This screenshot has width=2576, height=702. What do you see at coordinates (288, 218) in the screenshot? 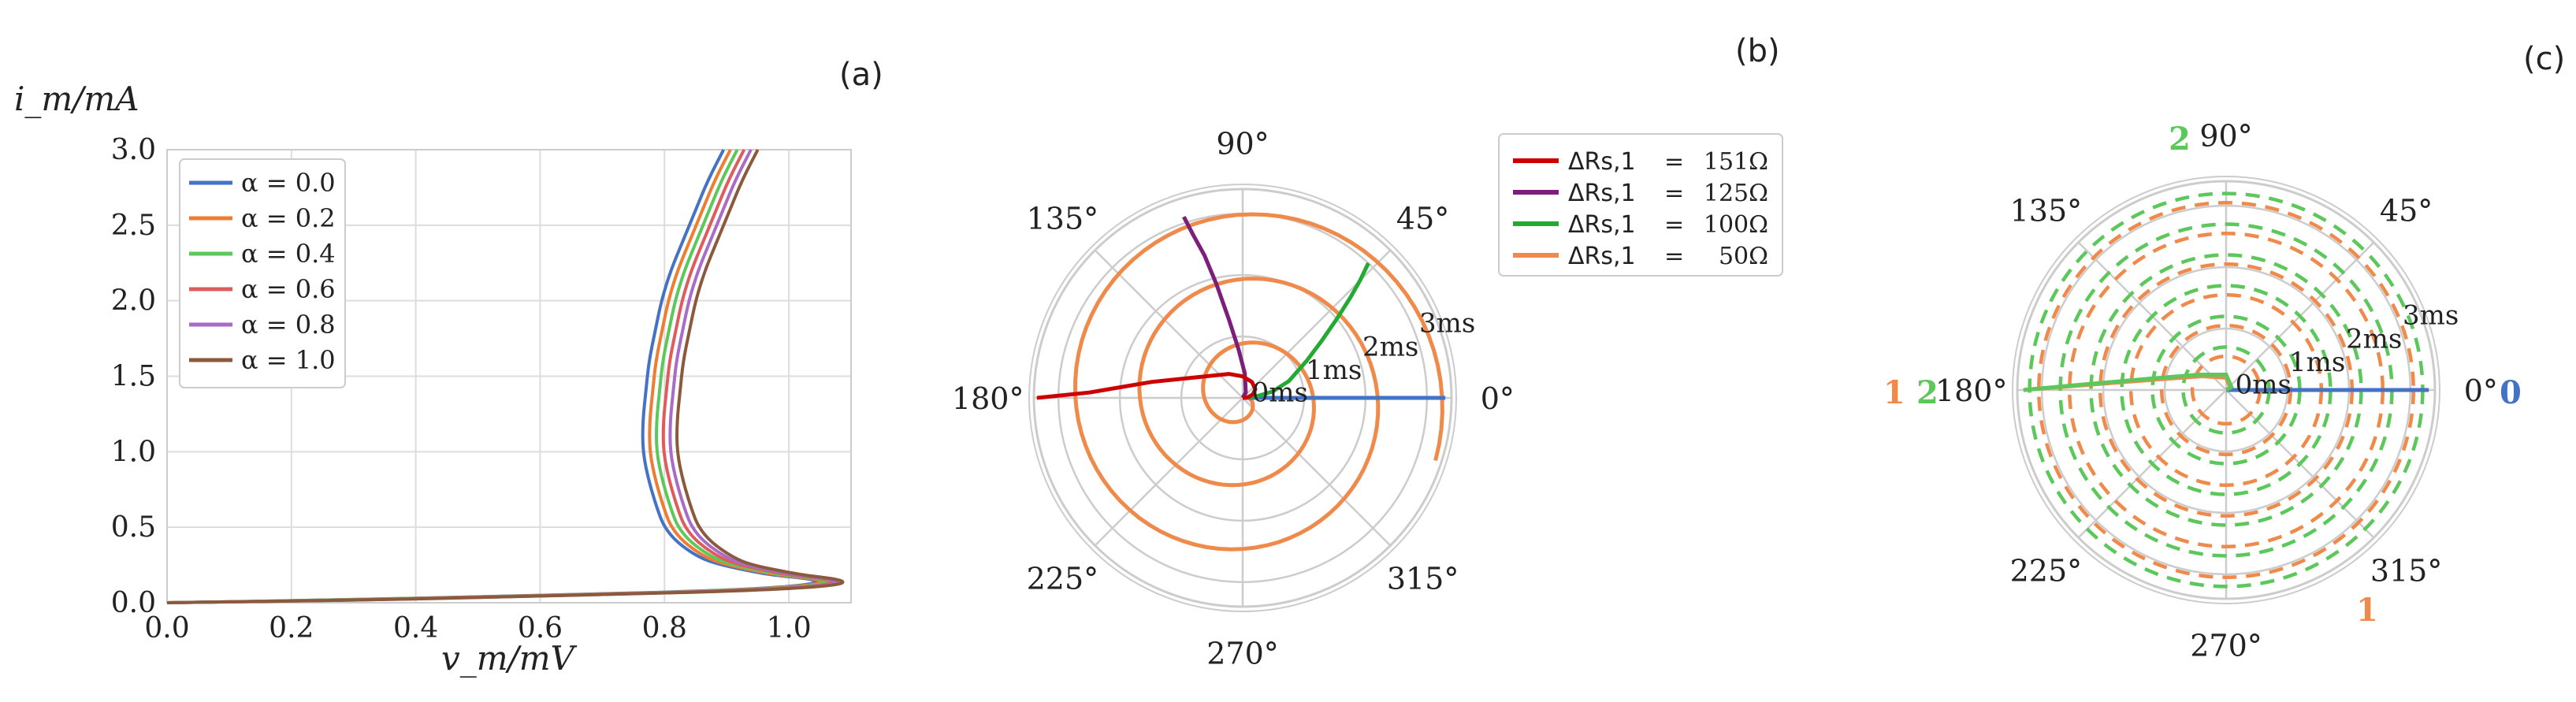
I see `panel-a-legend-label: α = 0.2` at bounding box center [288, 218].